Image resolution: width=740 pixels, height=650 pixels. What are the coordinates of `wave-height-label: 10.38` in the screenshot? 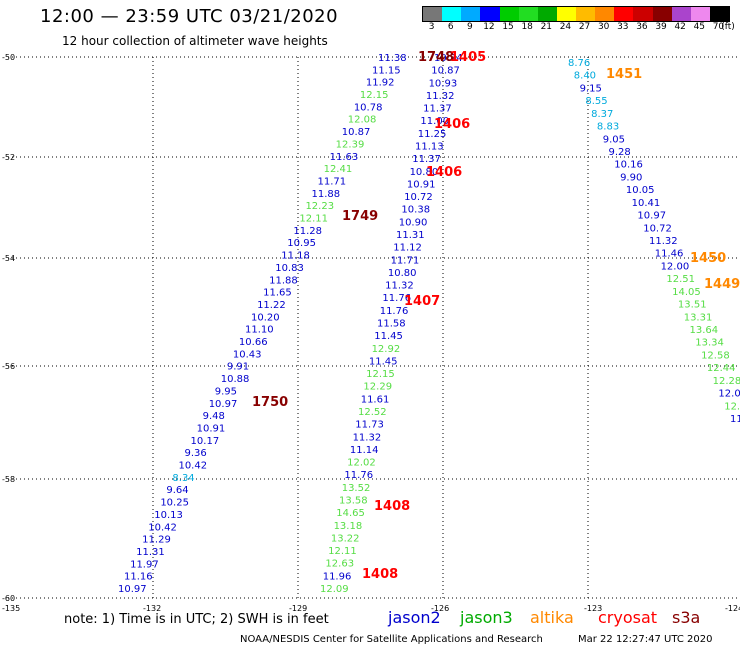 It's located at (415, 210).